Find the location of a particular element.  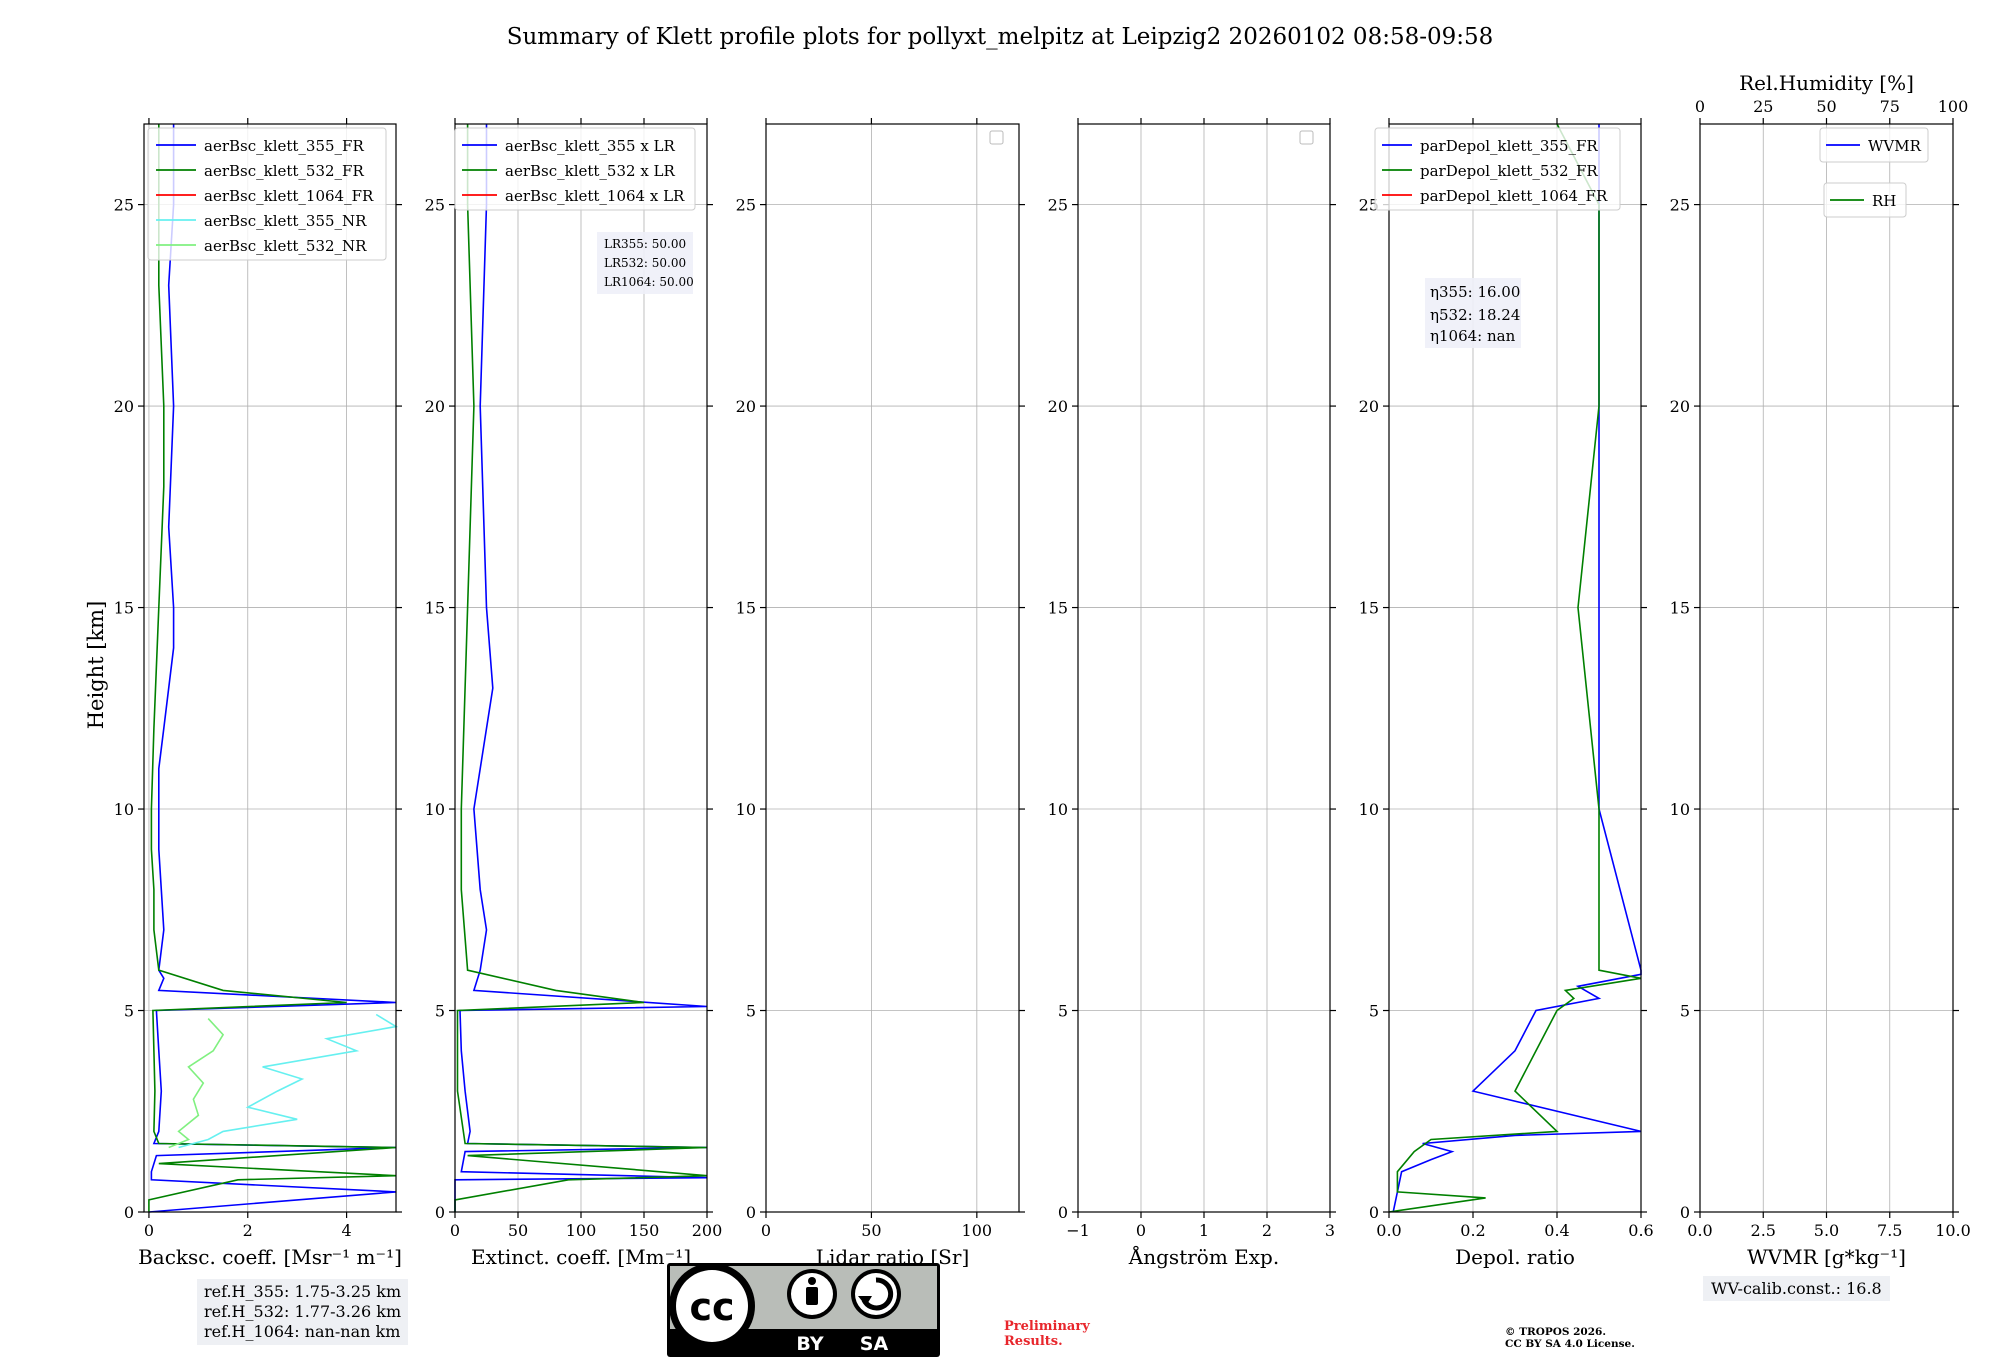

wv-calibration-box: WV-calib.const.: 16.8 is located at coordinates (1796, 1288).